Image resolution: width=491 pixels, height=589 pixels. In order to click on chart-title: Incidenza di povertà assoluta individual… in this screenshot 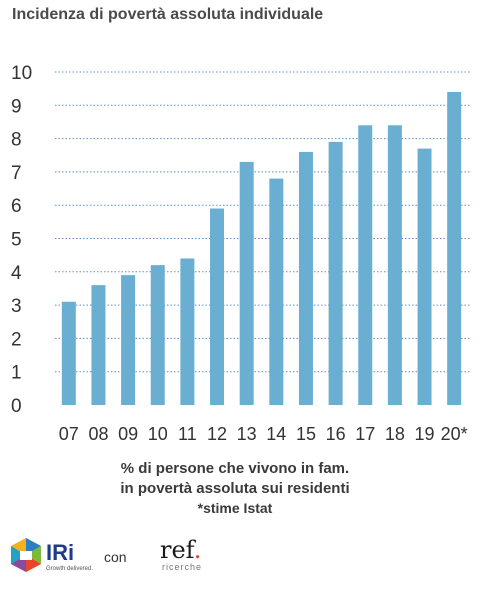, I will do `click(168, 14)`.